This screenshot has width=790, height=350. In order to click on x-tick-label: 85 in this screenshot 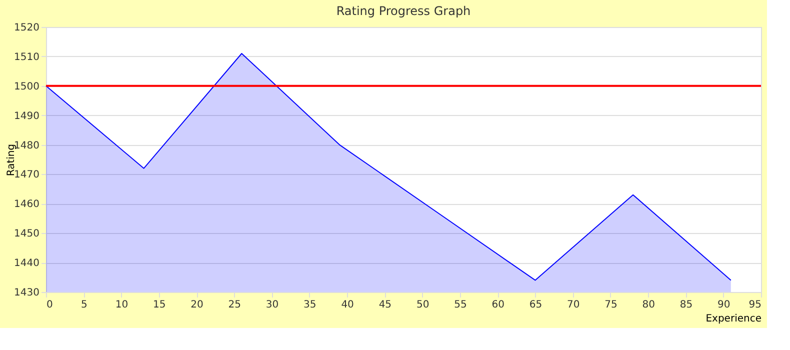, I will do `click(686, 305)`.